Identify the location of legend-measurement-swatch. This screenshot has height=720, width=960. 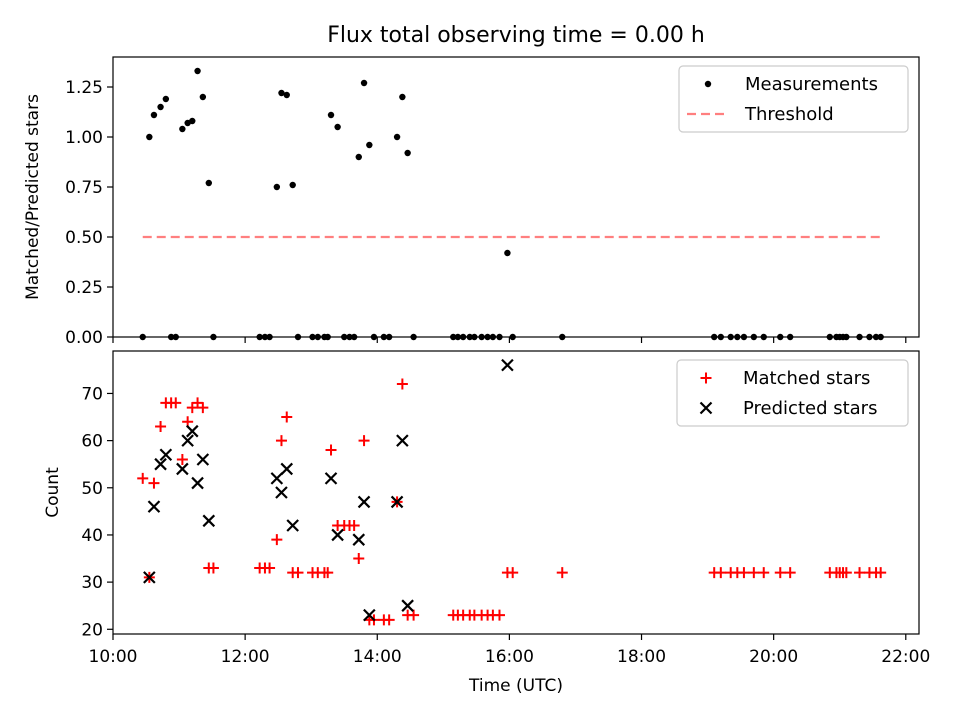
(708, 84).